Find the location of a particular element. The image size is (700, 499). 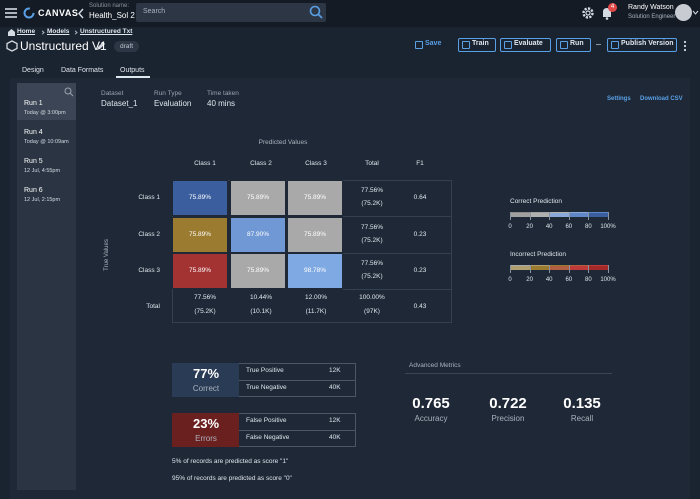

run-list is located at coordinates (46, 286).